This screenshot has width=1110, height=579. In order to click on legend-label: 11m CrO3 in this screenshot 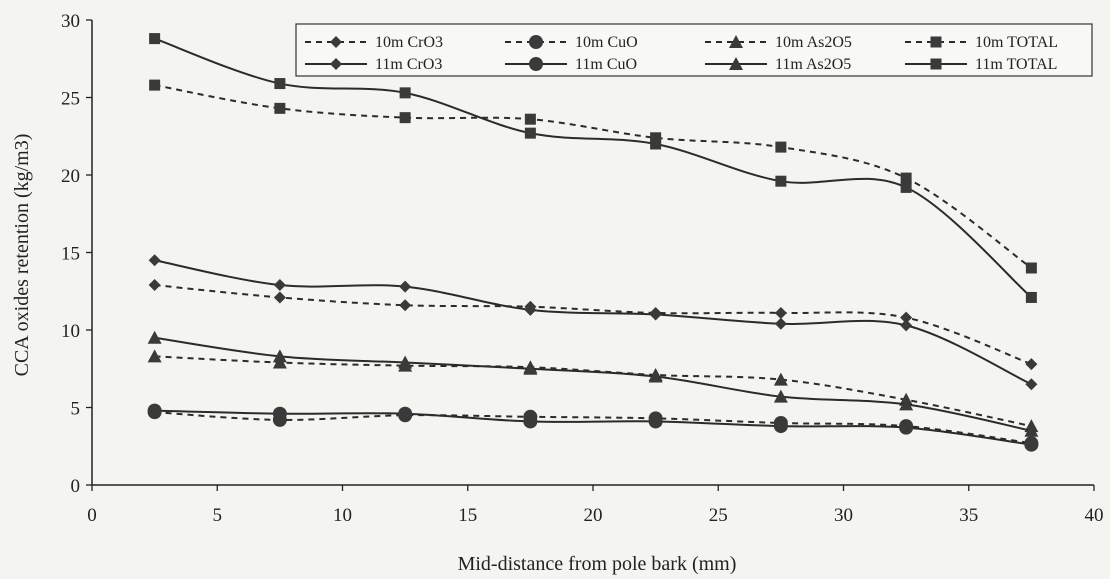, I will do `click(408, 64)`.